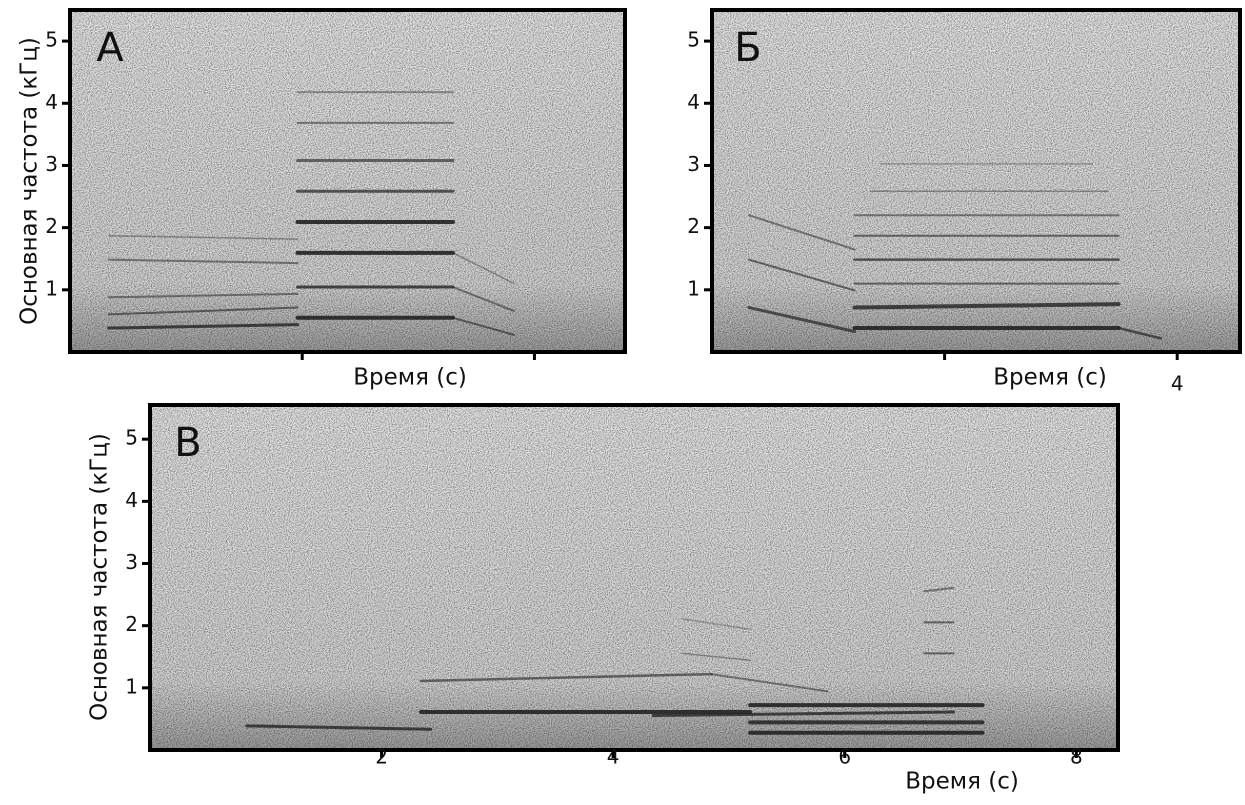  I want to click on panel-label: Б, so click(747, 48).